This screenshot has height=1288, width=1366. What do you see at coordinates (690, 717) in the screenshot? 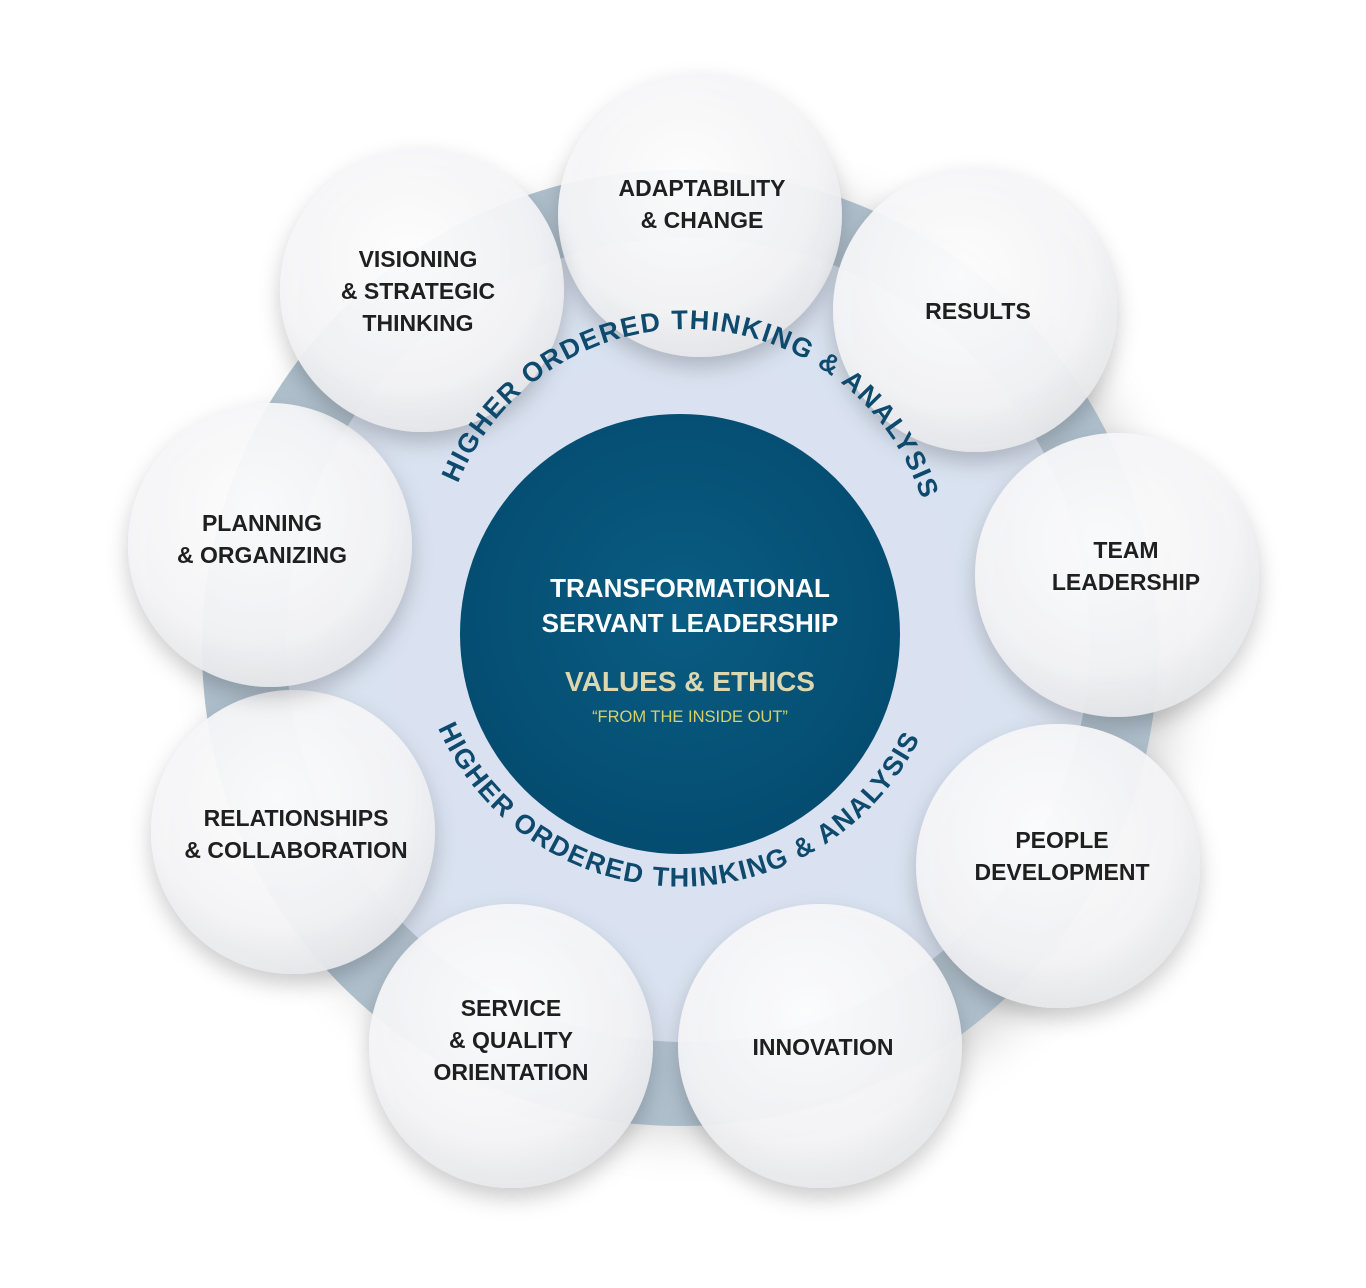
I see `core-tagline: “FROM THE INSIDE OUT”` at bounding box center [690, 717].